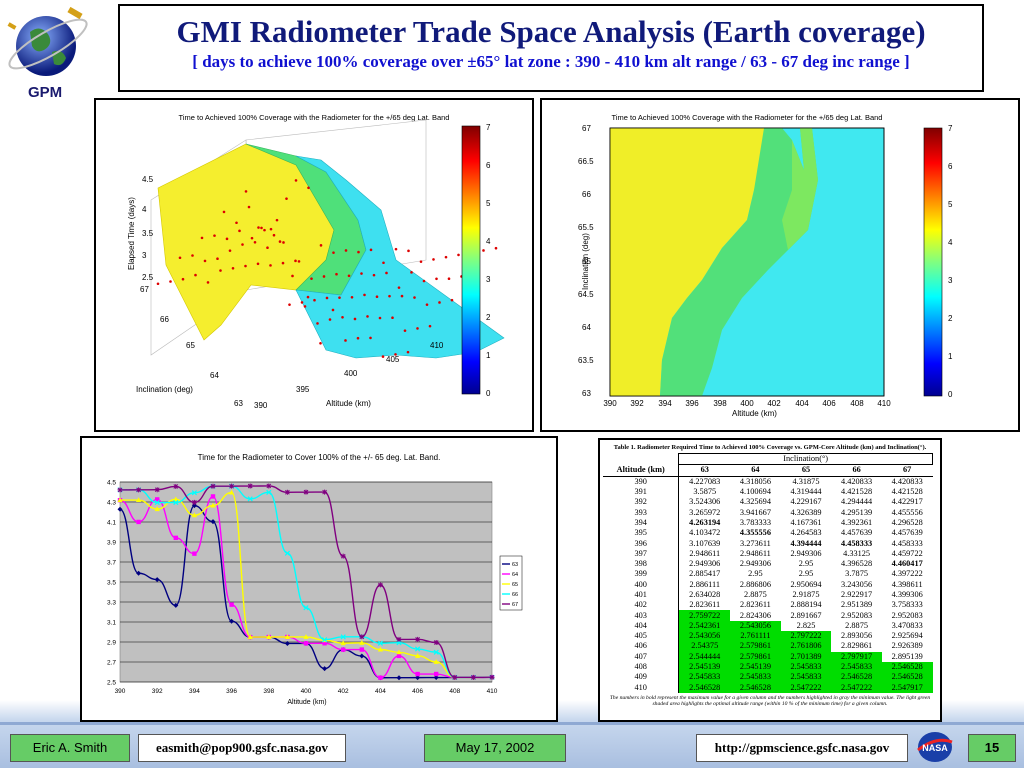 The height and width of the screenshot is (769, 1024). What do you see at coordinates (586, 194) in the screenshot?
I see `y-tick: 66` at bounding box center [586, 194].